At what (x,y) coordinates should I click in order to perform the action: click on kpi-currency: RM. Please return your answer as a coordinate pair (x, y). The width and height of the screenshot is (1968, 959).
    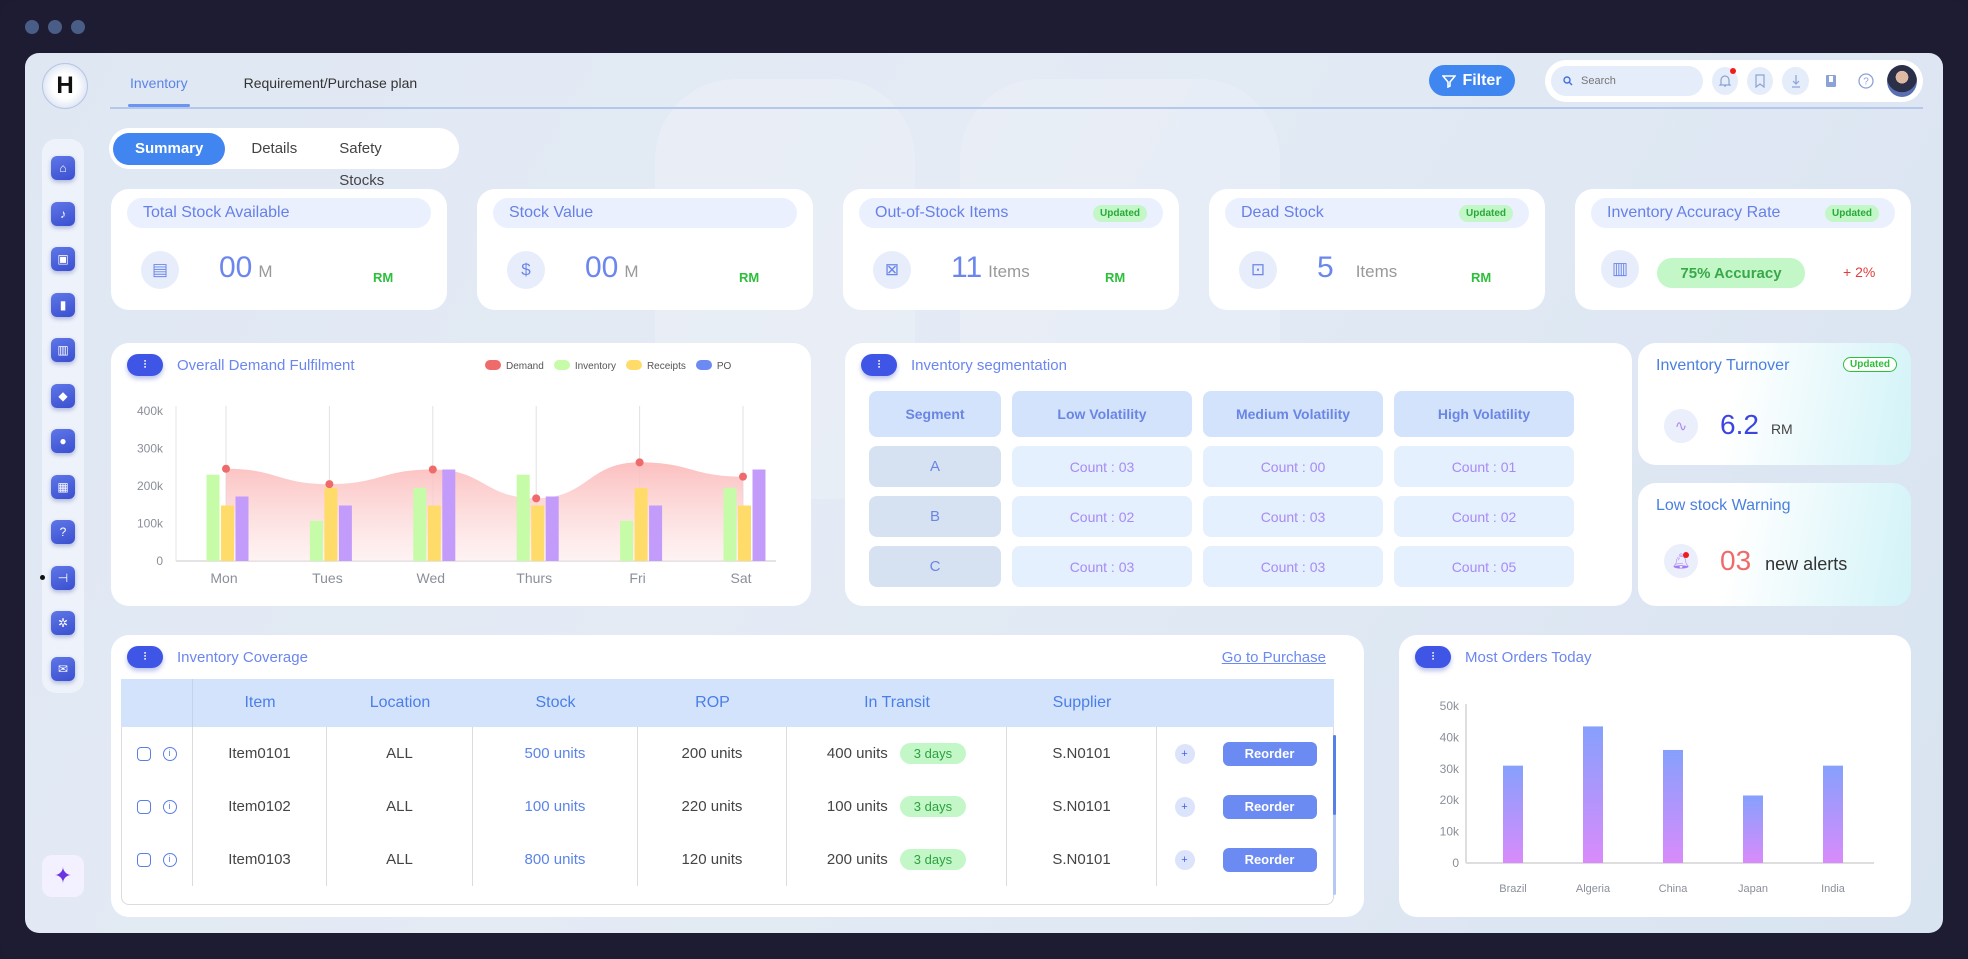
    Looking at the image, I should click on (383, 277).